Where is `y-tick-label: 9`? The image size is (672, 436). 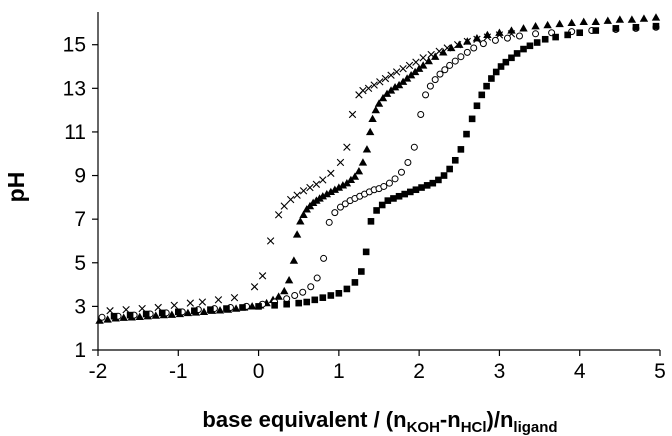
y-tick-label: 9 is located at coordinates (80, 176).